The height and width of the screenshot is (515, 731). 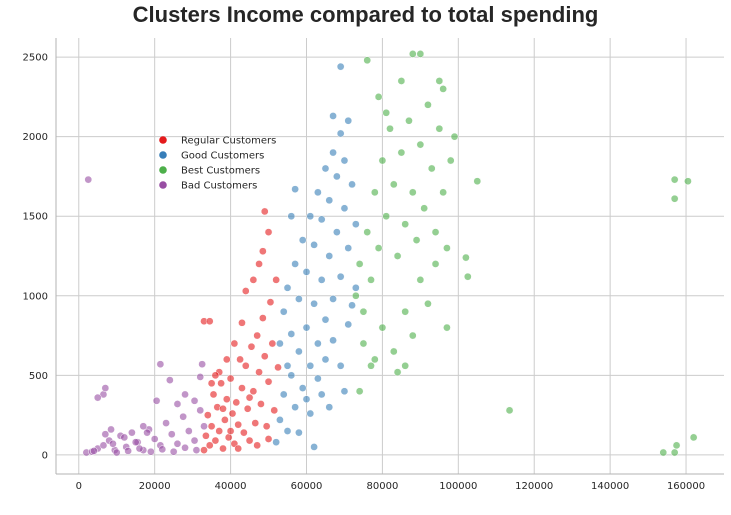 I want to click on x-tick-label: 20000, so click(x=155, y=486).